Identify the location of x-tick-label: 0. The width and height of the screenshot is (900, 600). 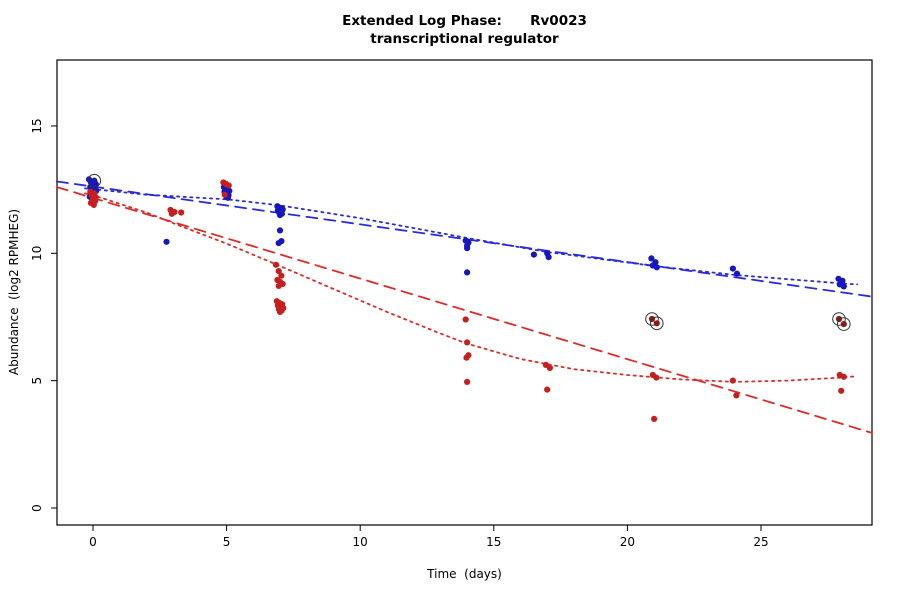
(93, 542).